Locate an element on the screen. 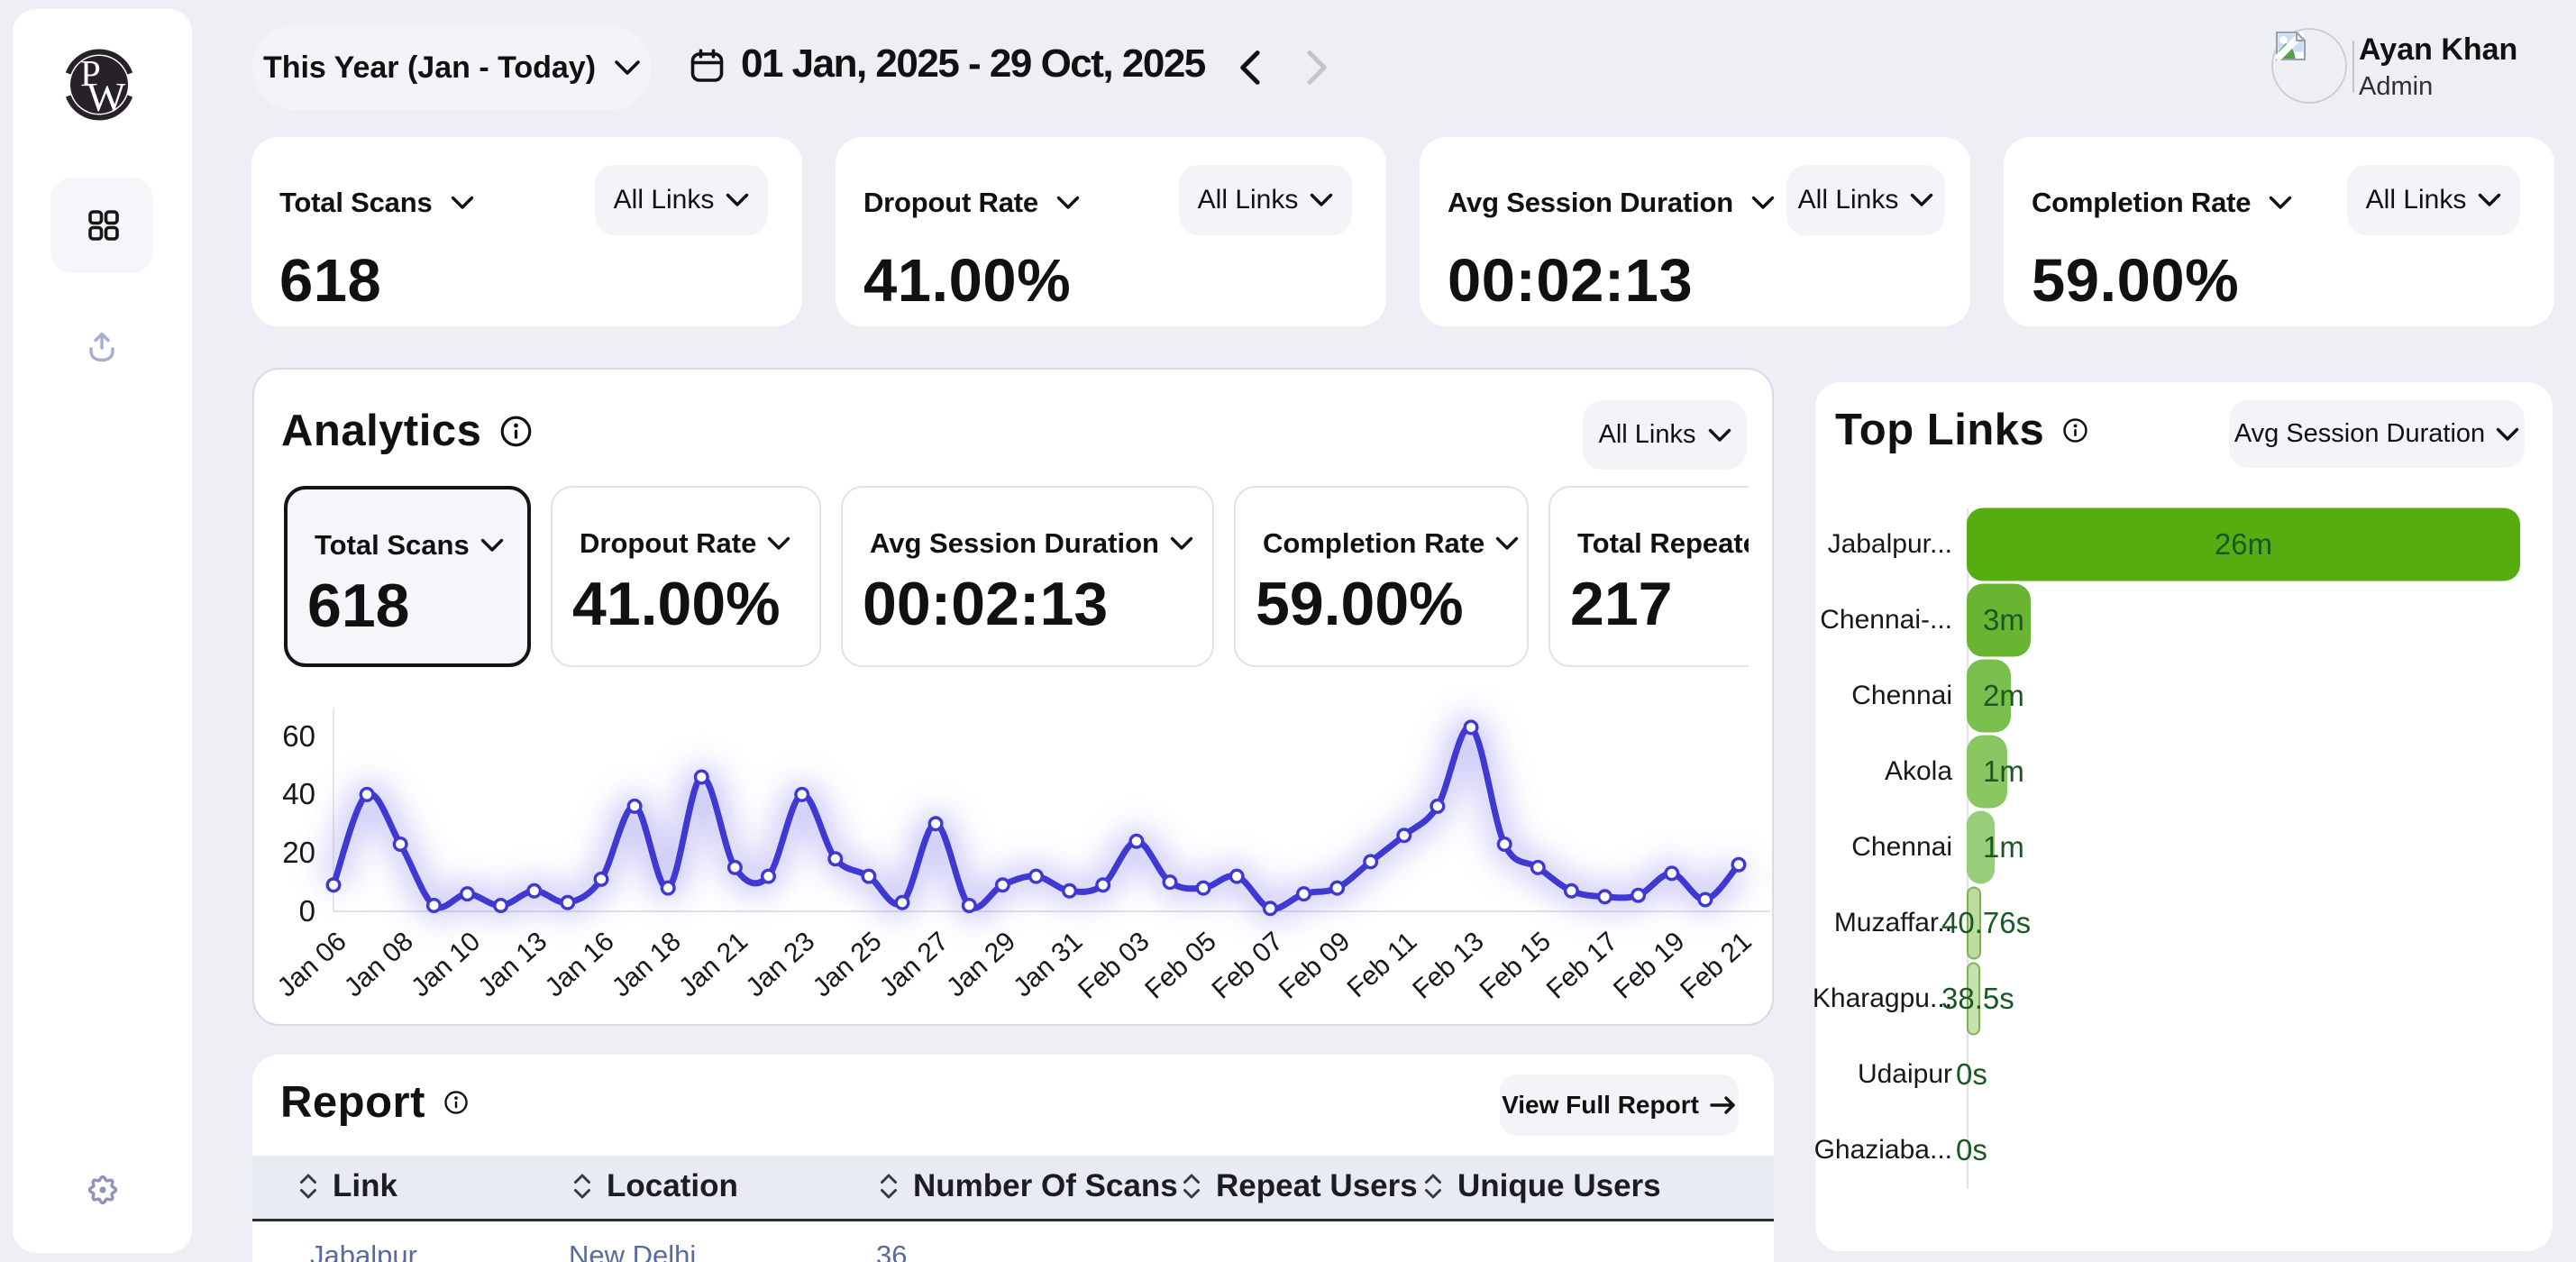  svg-text: Feb 17 is located at coordinates (1582, 966).